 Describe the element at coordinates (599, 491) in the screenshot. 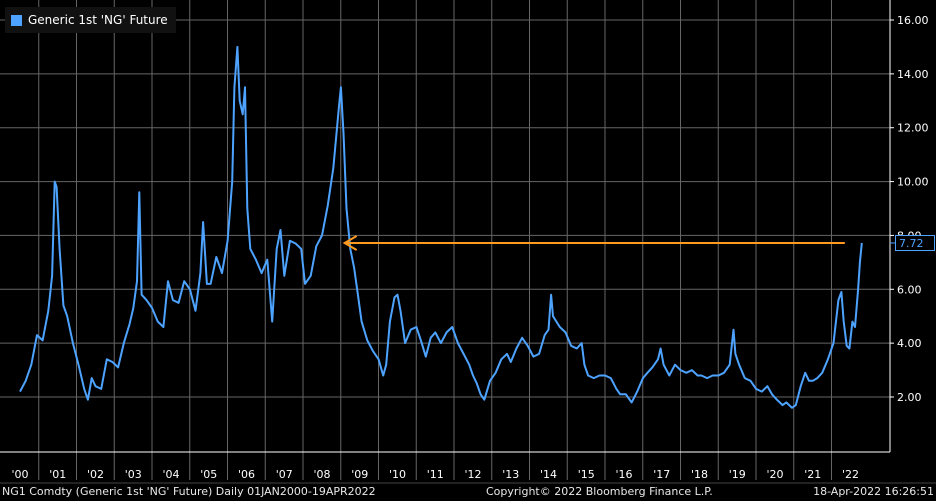

I see `footer-copyright: Copyright© 2022 Bloomberg Finance L.P.` at that location.